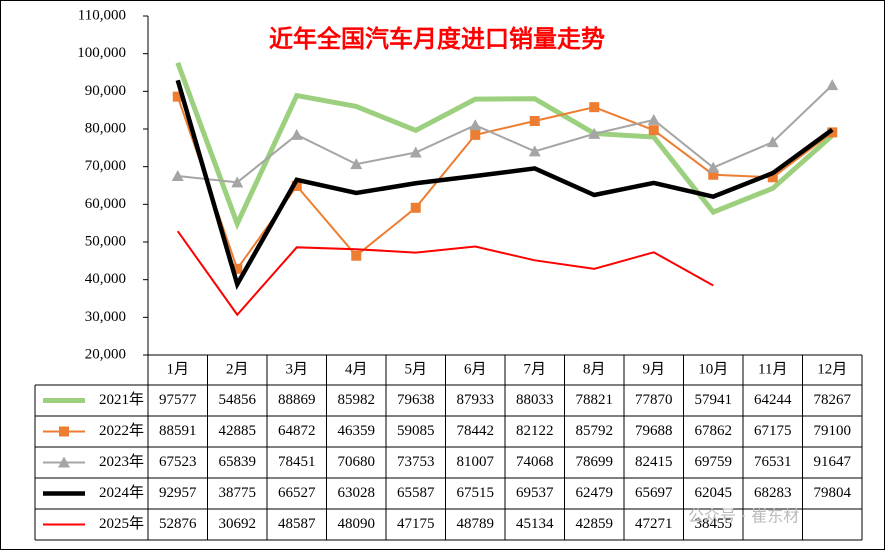  What do you see at coordinates (535, 431) in the screenshot?
I see `table-cell: 82122` at bounding box center [535, 431].